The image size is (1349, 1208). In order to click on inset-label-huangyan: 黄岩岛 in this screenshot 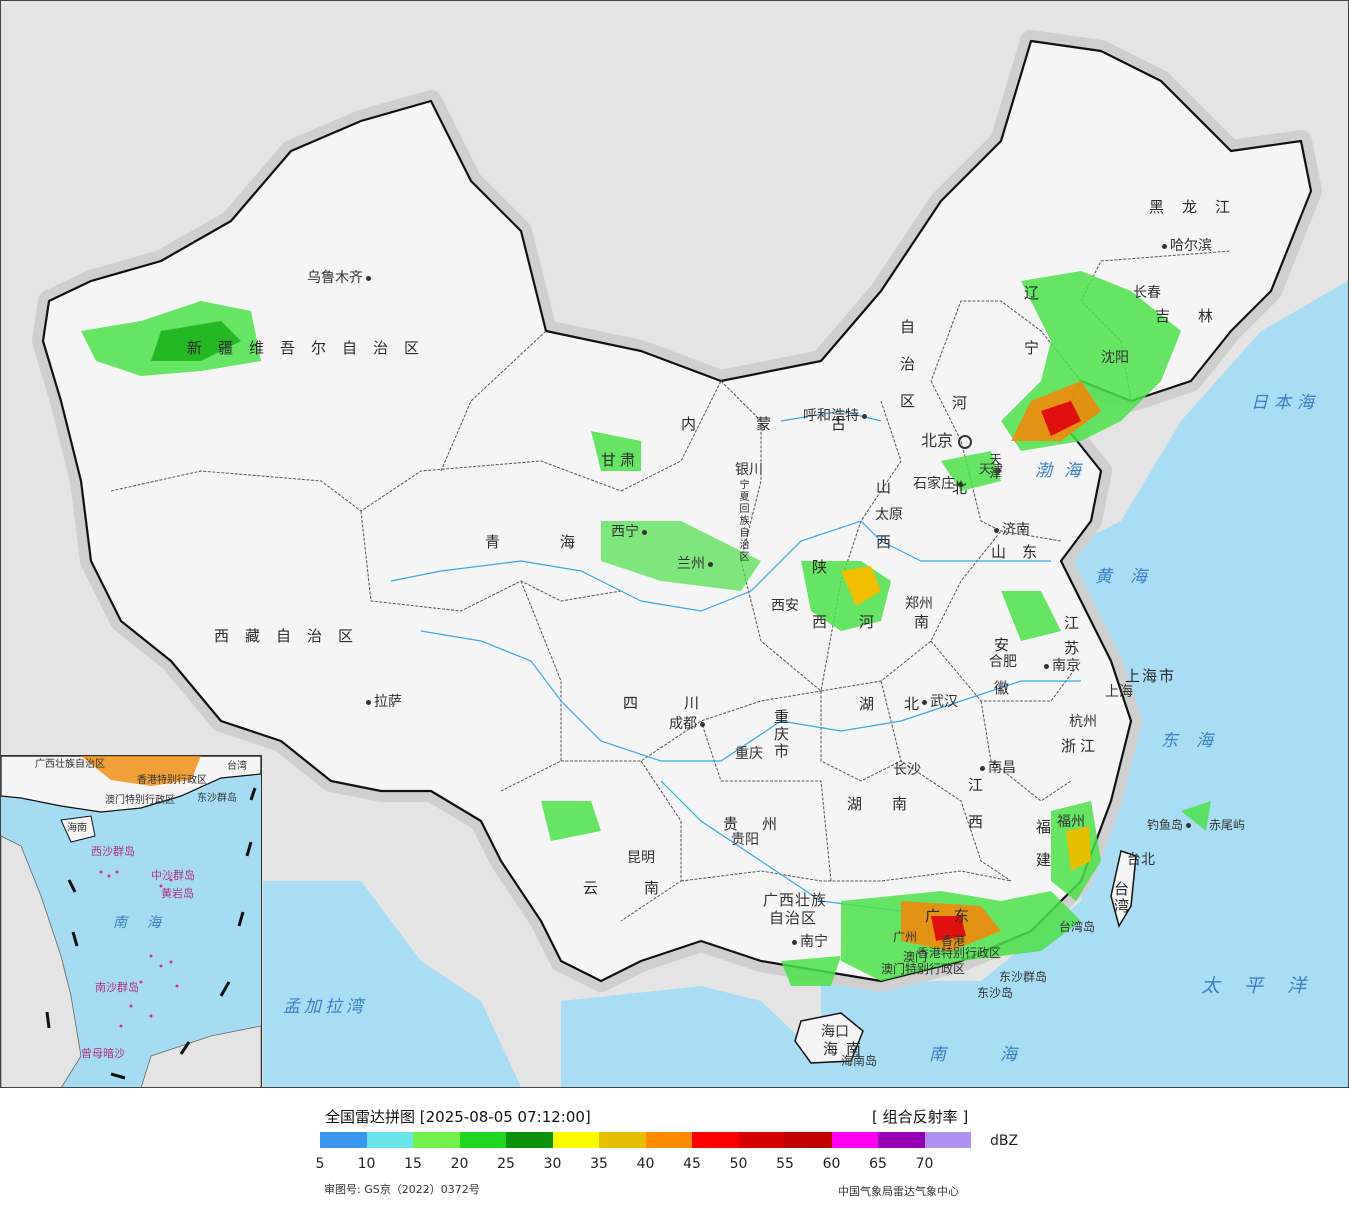, I will do `click(177, 893)`.